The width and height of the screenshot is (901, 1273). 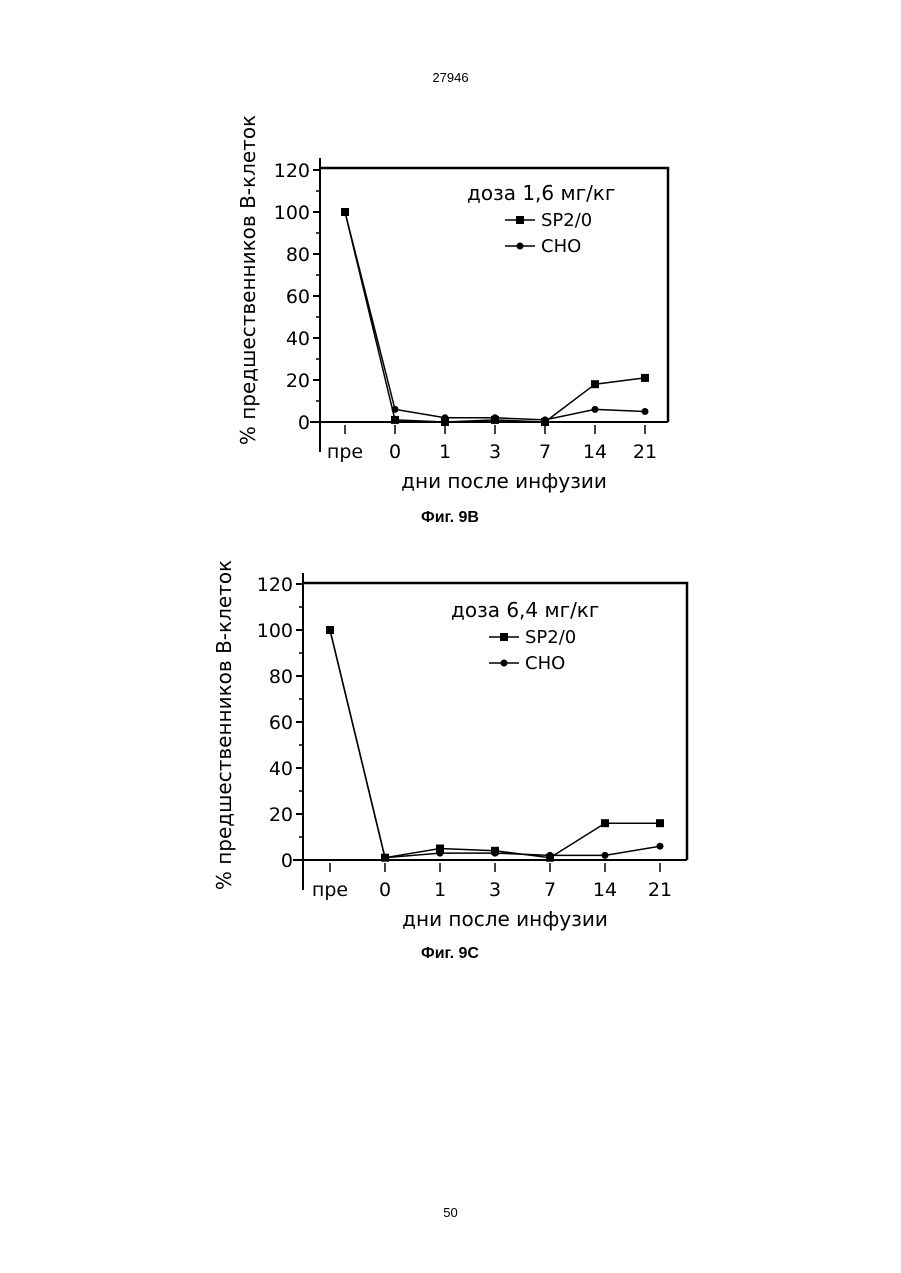 I want to click on y-tick-label: 60, so click(x=281, y=723).